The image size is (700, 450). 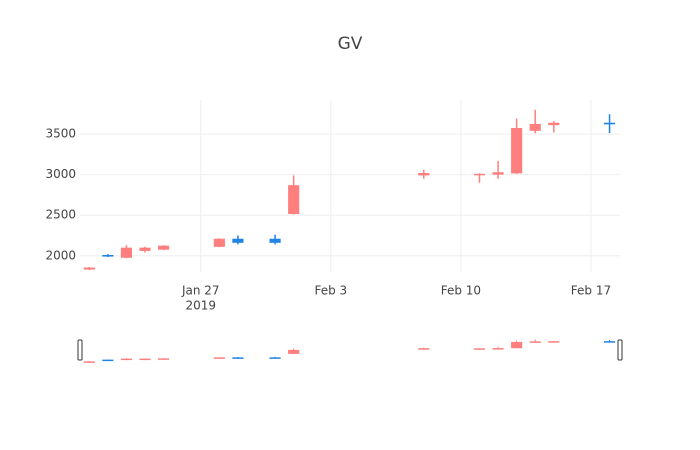 What do you see at coordinates (330, 291) in the screenshot?
I see `x-tick-label: Feb 3` at bounding box center [330, 291].